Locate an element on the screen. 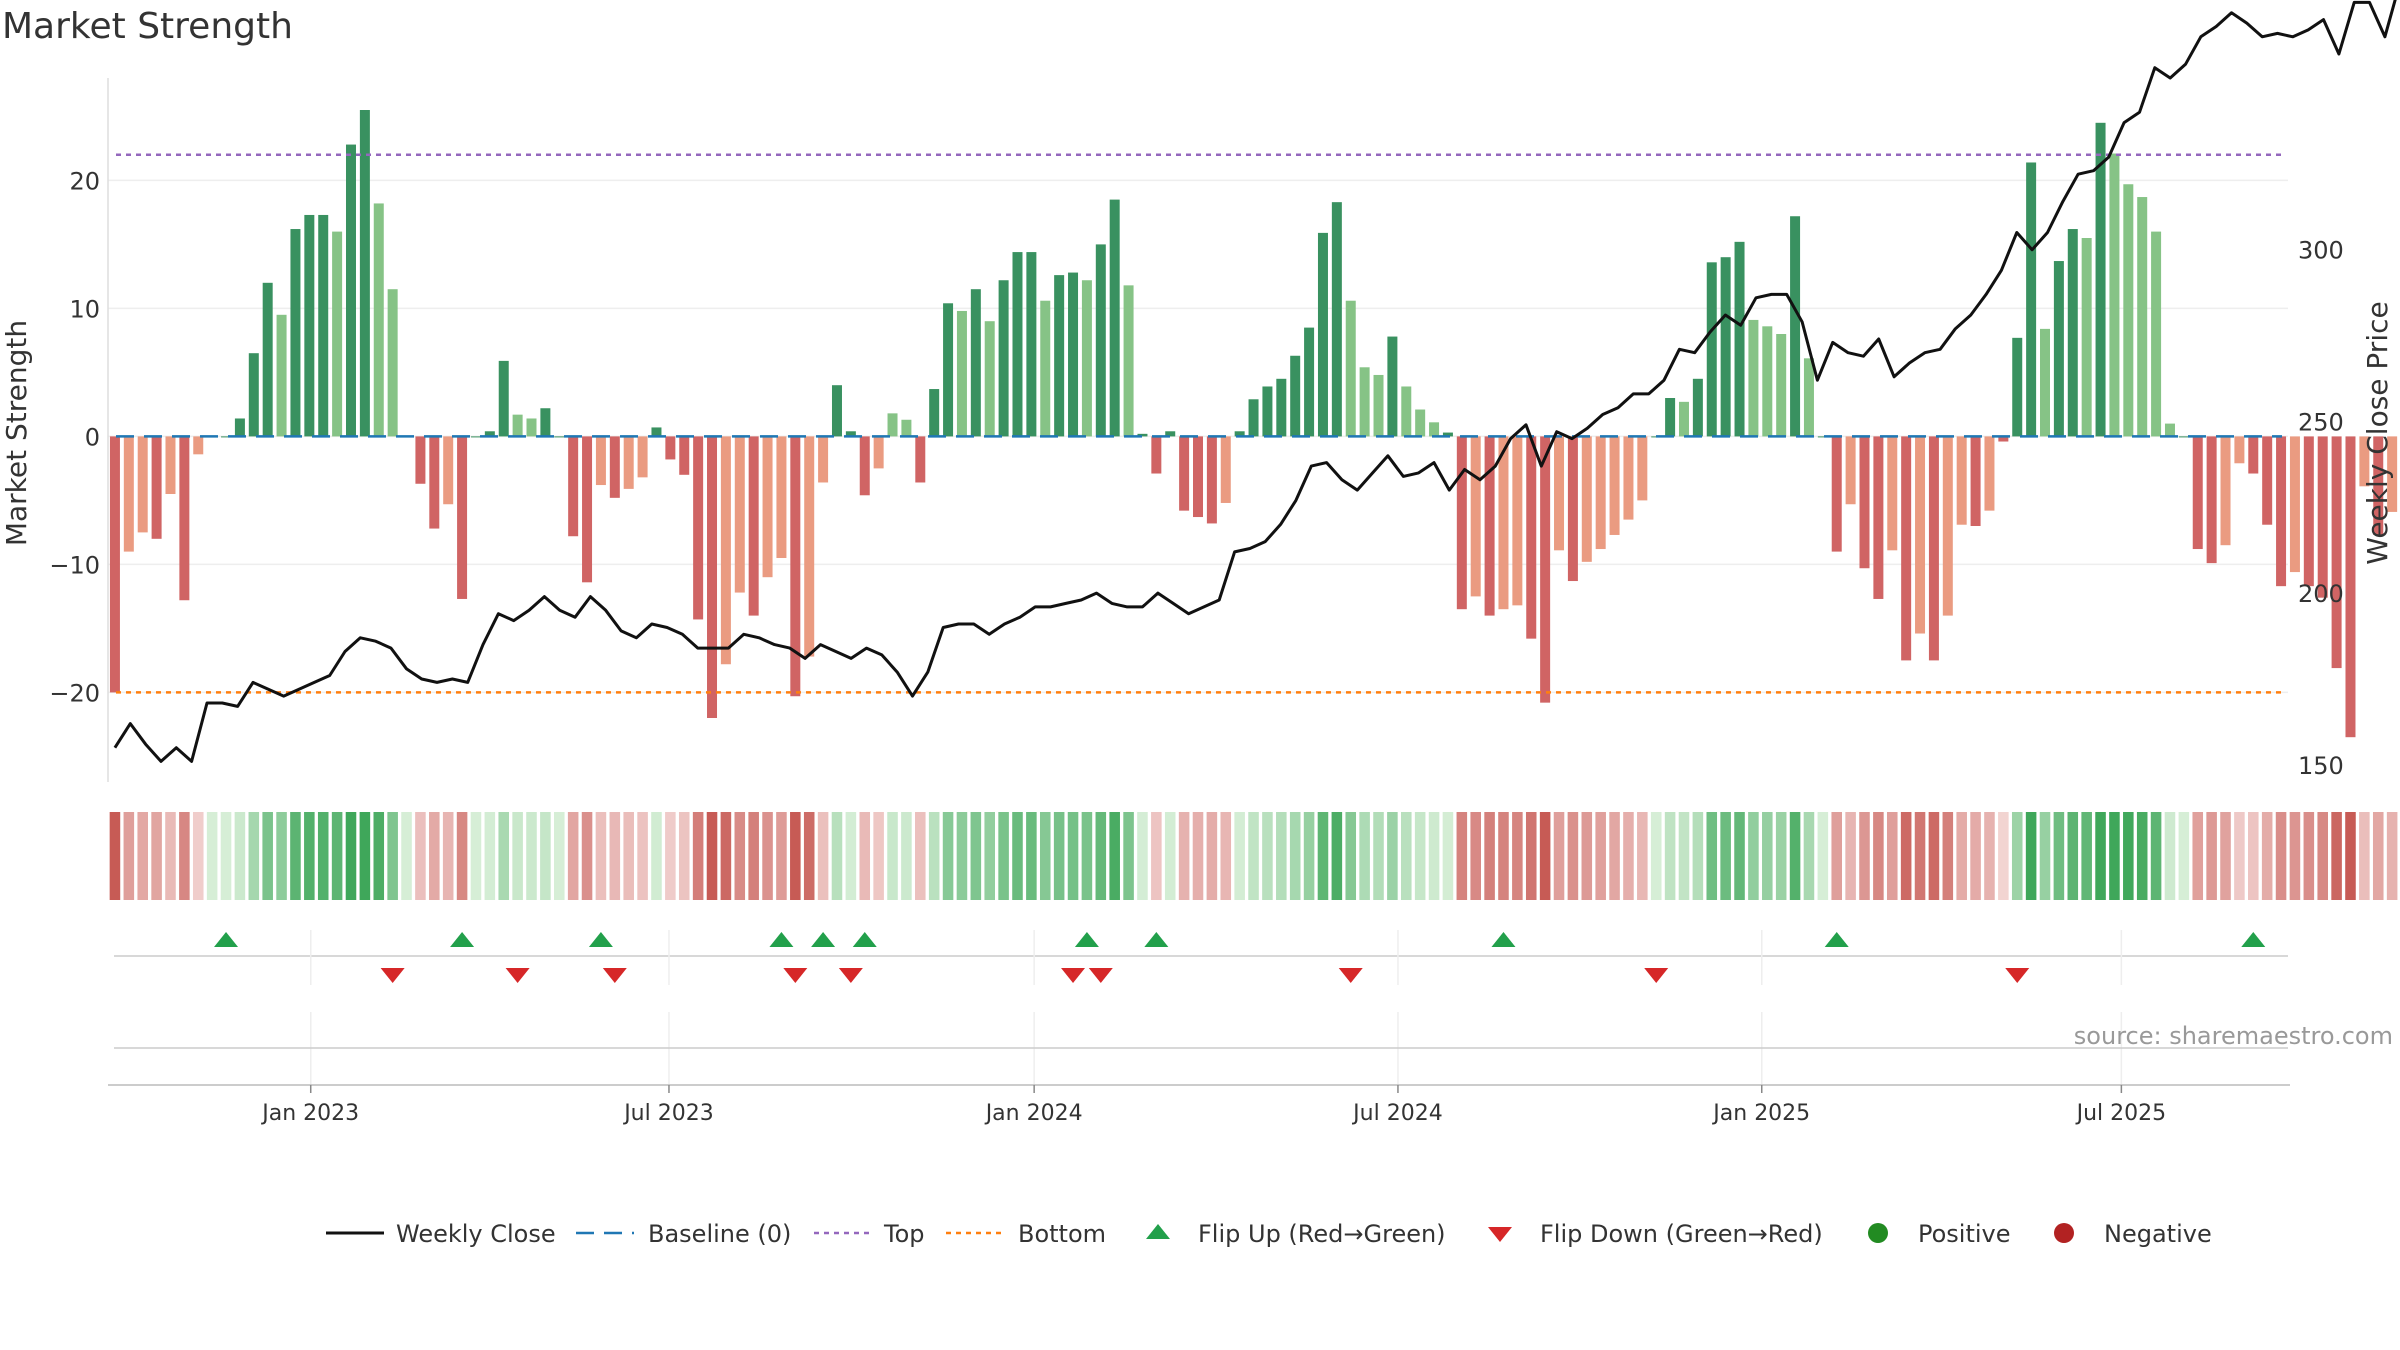 The width and height of the screenshot is (2400, 1350). legend-swatch-negative is located at coordinates (2064, 1233).